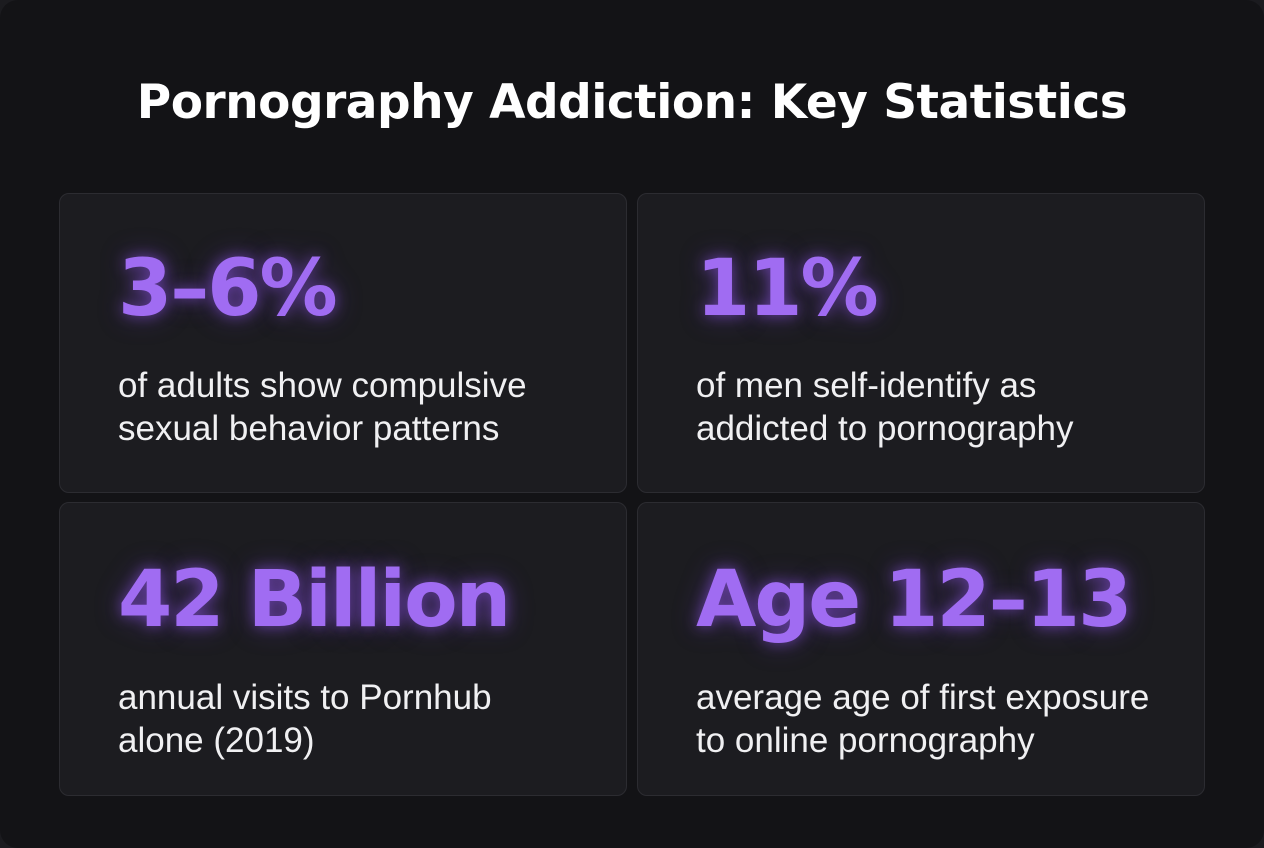 This screenshot has height=848, width=1264. I want to click on stat-description-line: of adults show compulsive, so click(322, 385).